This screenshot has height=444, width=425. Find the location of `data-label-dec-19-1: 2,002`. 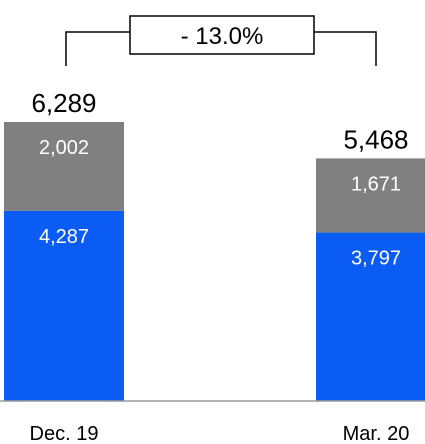

data-label-dec-19-1: 2,002 is located at coordinates (64, 148).